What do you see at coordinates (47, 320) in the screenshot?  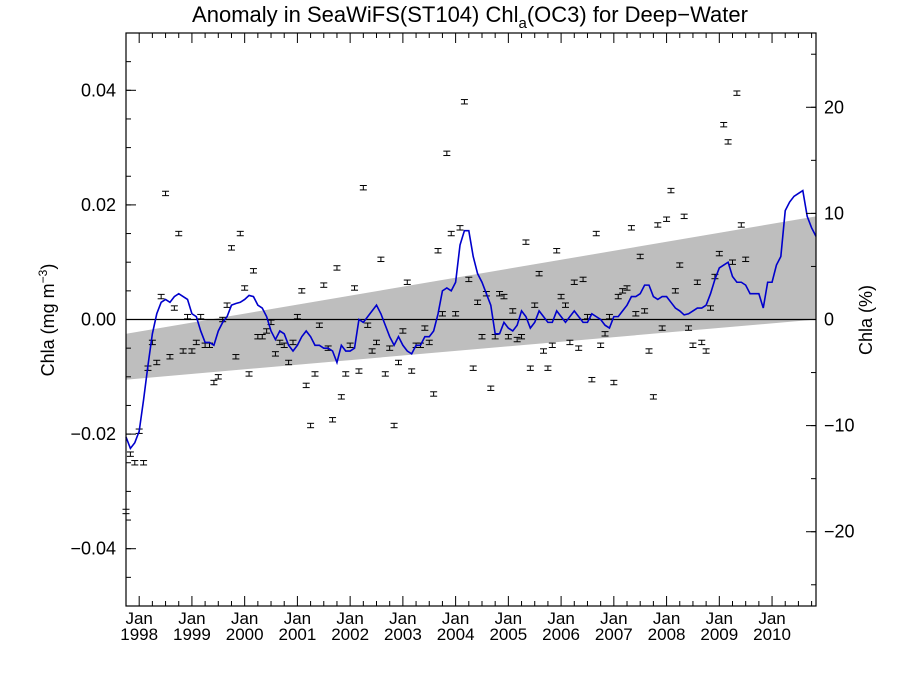 I see `y-axis-label-left: Chla (mg m−3)` at bounding box center [47, 320].